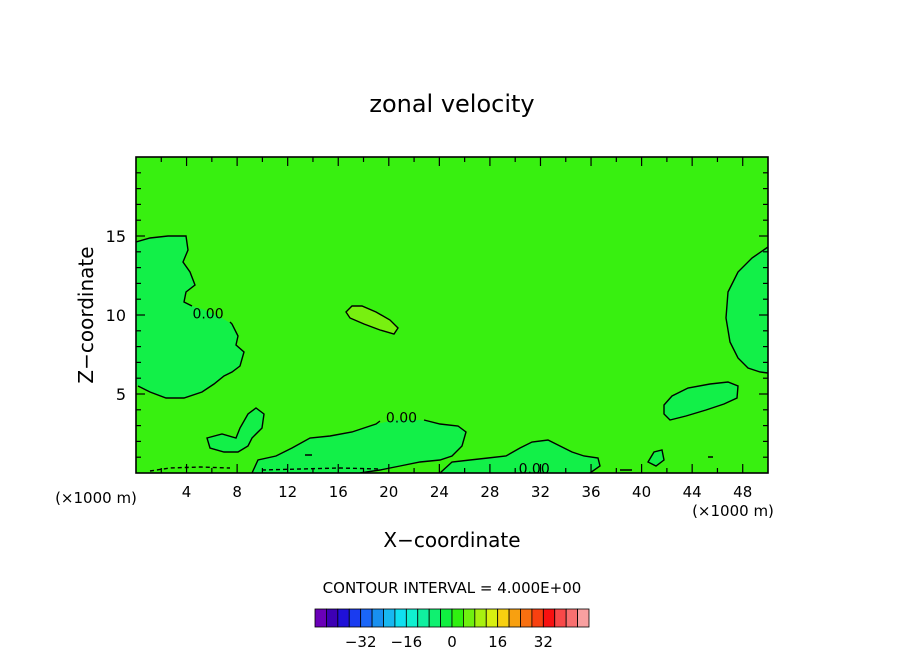 The height and width of the screenshot is (654, 904). I want to click on x-tick-label: 28, so click(489, 492).